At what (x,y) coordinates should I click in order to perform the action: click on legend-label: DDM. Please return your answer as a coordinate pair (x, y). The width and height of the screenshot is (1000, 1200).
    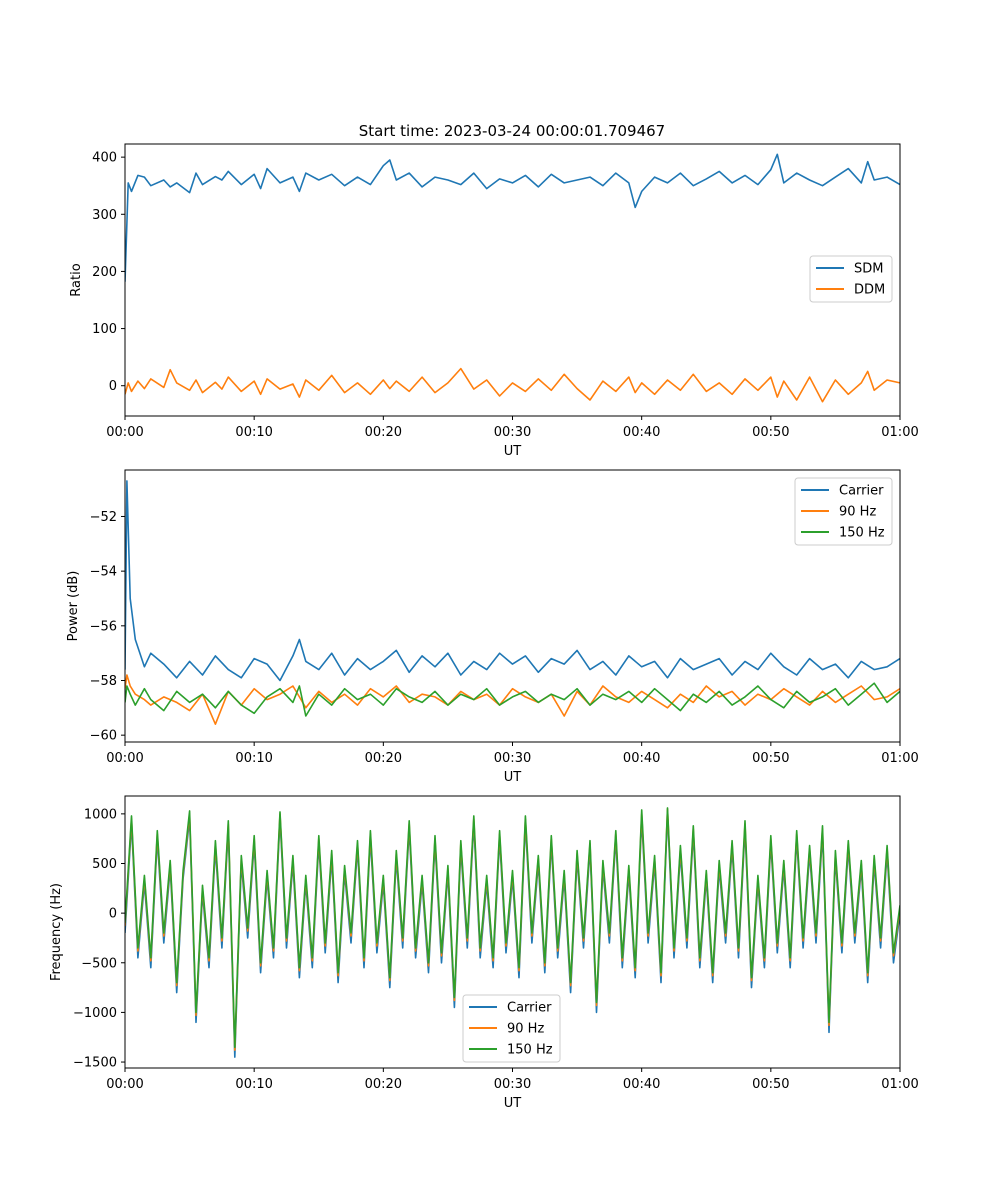
    Looking at the image, I should click on (869, 290).